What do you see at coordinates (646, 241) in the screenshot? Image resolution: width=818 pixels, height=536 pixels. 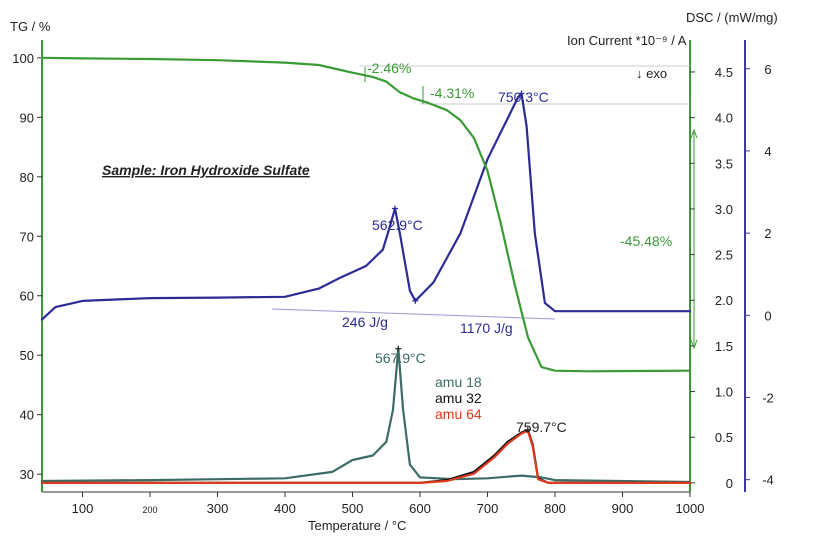 I see `tg-step-3-label: -45.48%` at bounding box center [646, 241].